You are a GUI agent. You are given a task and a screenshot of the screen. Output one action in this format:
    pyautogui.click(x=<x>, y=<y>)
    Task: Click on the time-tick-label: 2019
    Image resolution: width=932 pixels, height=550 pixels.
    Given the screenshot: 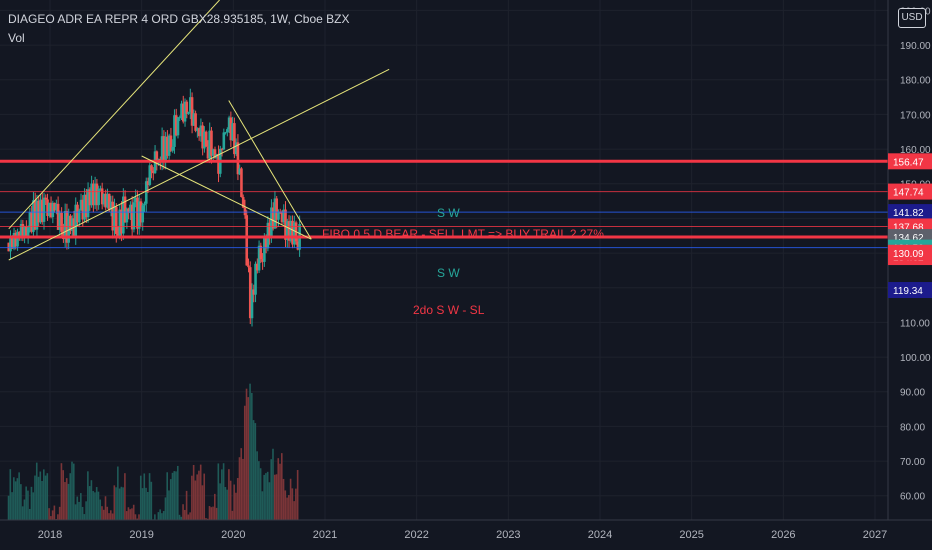 What is the action you would take?
    pyautogui.click(x=141, y=535)
    